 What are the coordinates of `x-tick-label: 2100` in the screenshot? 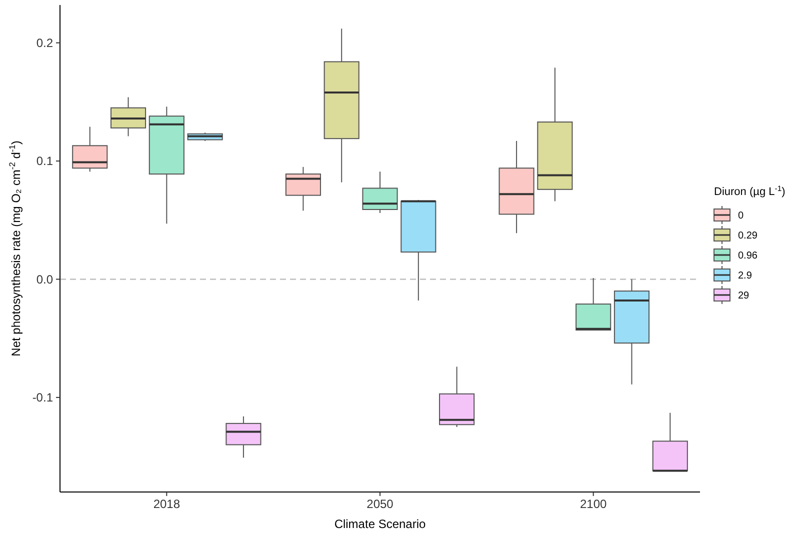 It's located at (594, 504).